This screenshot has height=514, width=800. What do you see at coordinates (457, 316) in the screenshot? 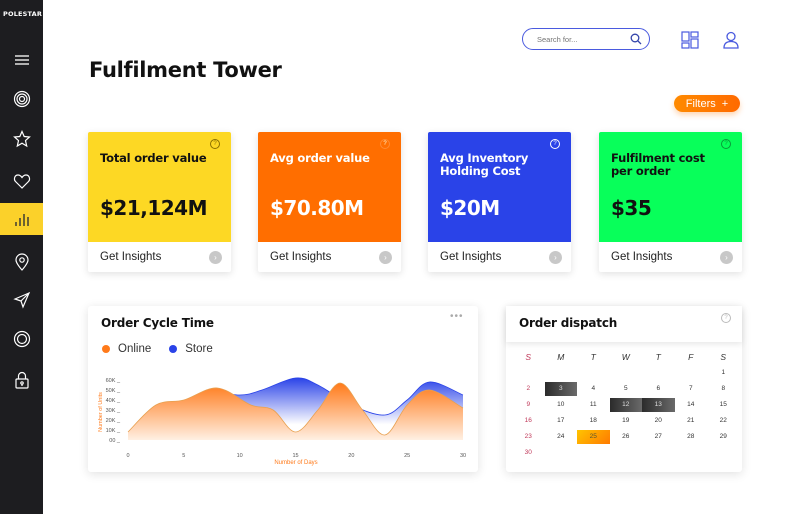
I see `more-options-icon: •••` at bounding box center [457, 316].